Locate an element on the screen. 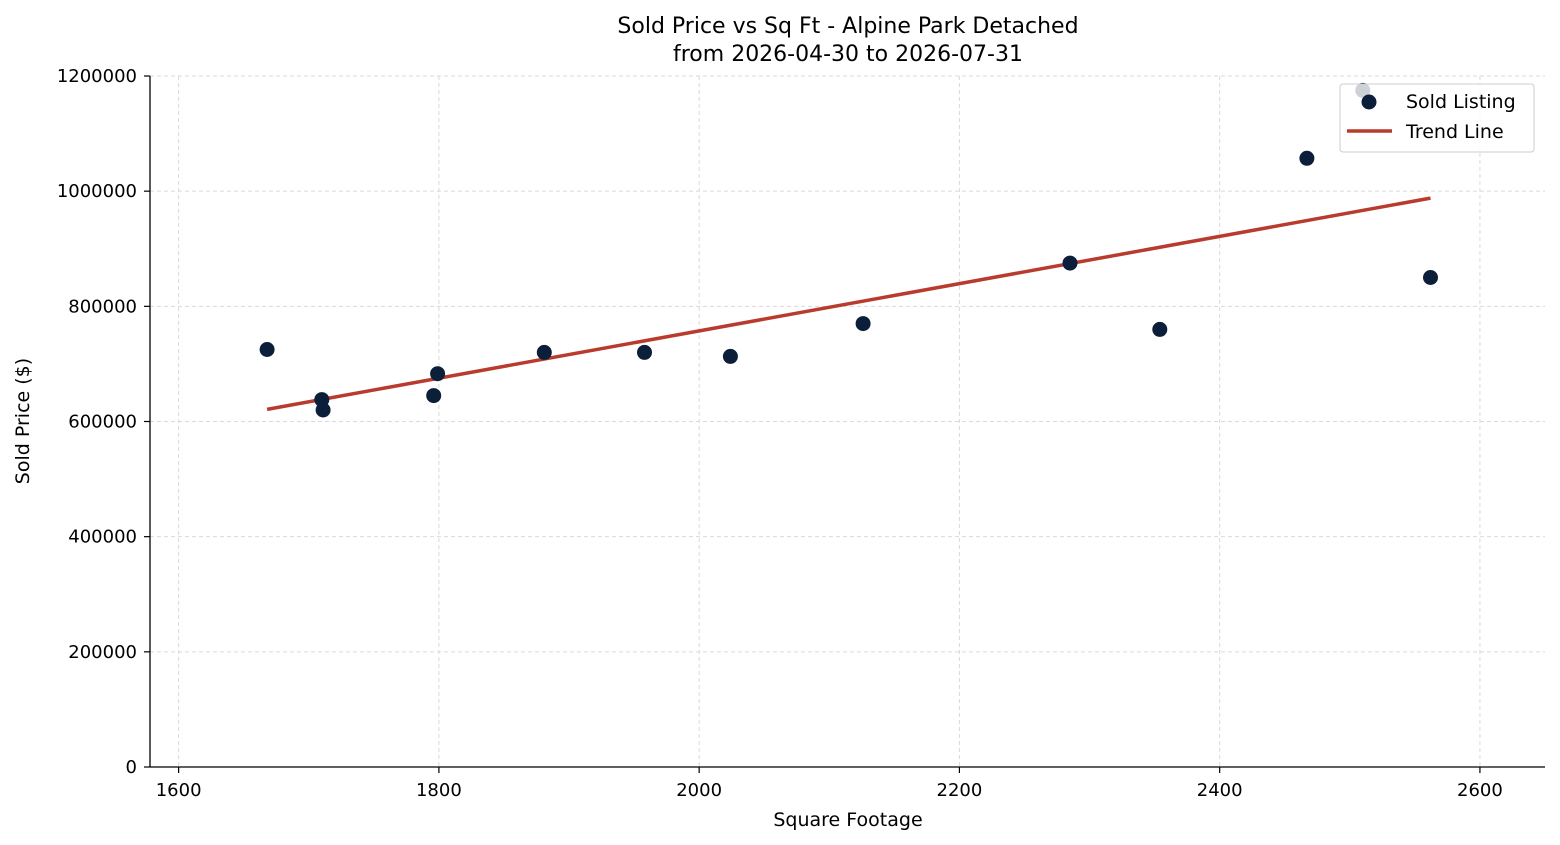 This screenshot has height=845, width=1560. chart-subtitle: from 2026-04-30 to 2026-07-31 is located at coordinates (848, 54).